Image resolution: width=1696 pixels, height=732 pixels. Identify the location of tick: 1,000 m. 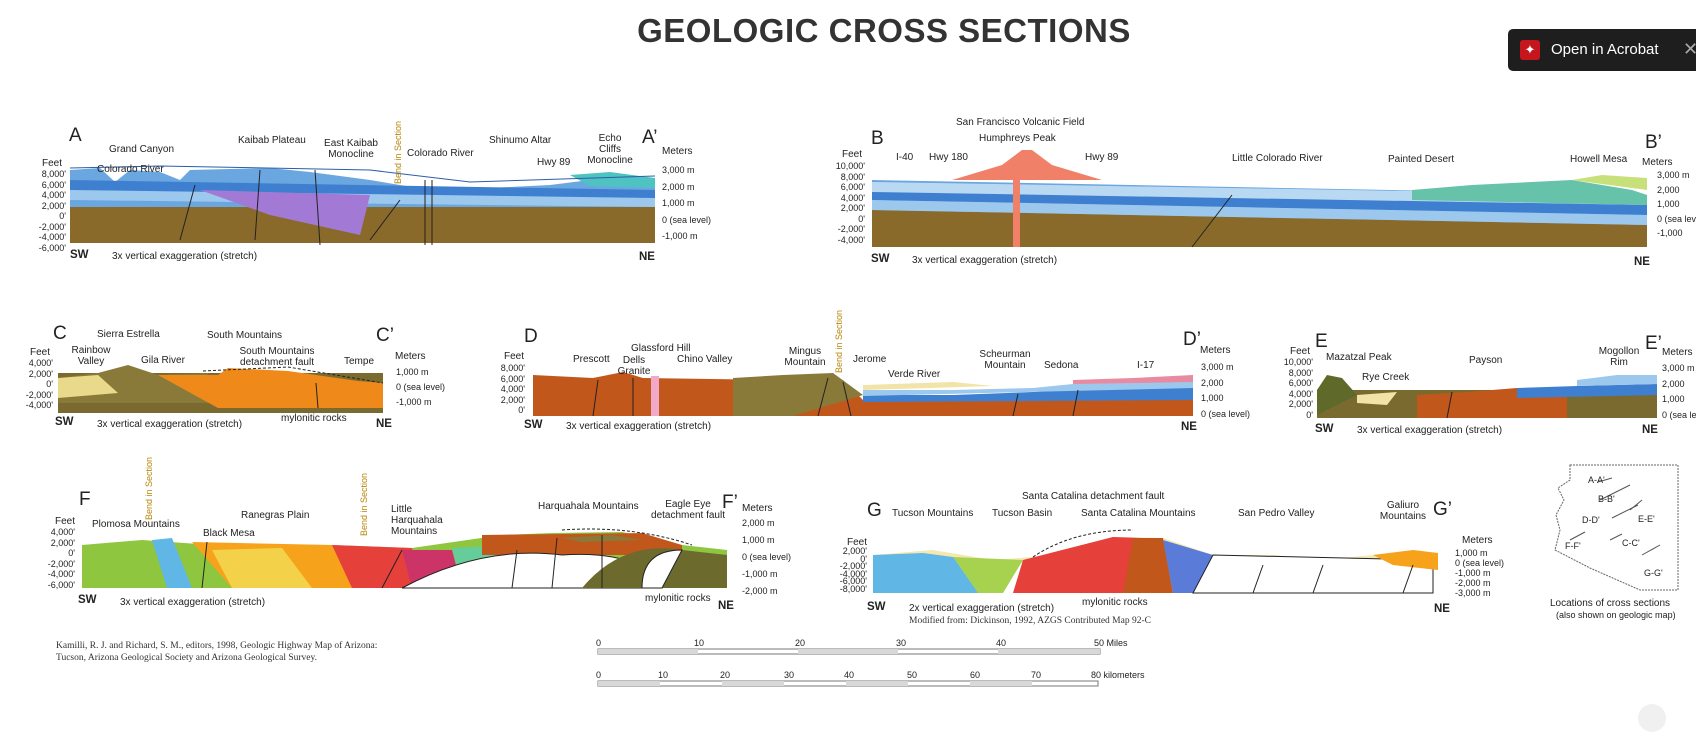
(412, 372).